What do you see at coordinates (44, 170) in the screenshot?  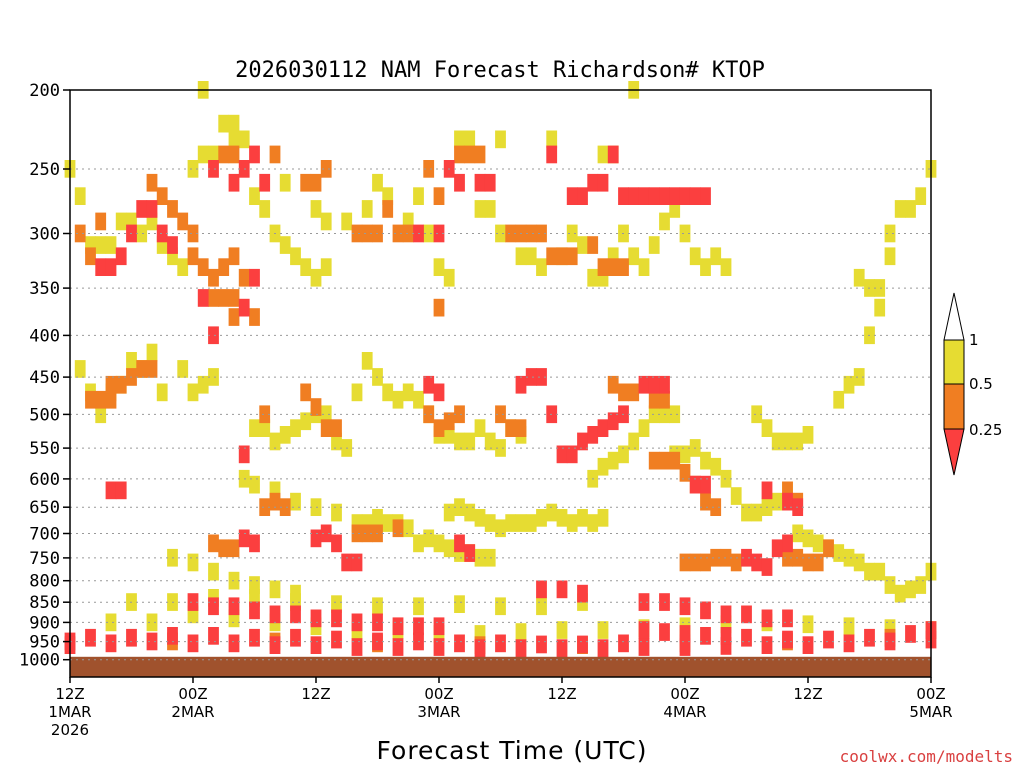 I see `y-tick-label: 250` at bounding box center [44, 170].